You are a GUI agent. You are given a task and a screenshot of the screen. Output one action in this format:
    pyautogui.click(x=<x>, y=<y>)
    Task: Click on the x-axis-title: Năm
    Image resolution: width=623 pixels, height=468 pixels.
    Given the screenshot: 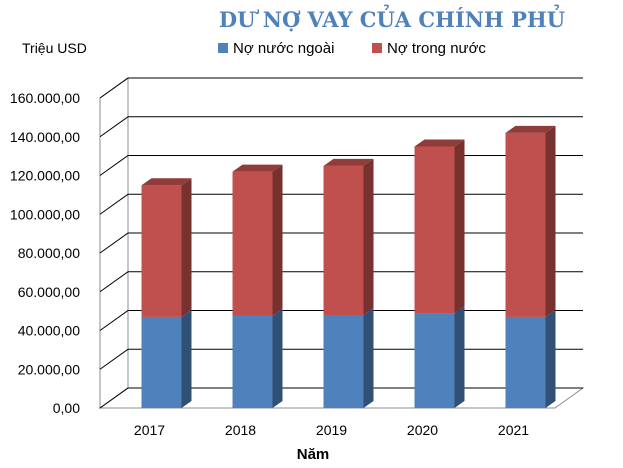 What is the action you would take?
    pyautogui.click(x=313, y=454)
    